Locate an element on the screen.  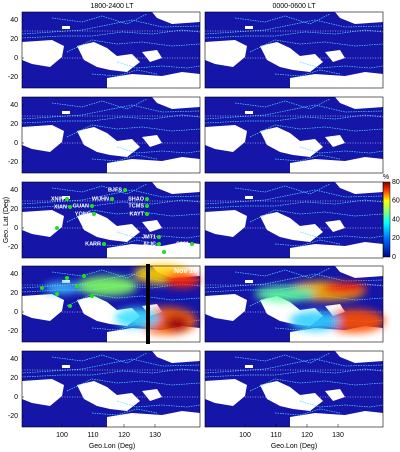
colorbar-tick-label: 20 is located at coordinates (396, 238).